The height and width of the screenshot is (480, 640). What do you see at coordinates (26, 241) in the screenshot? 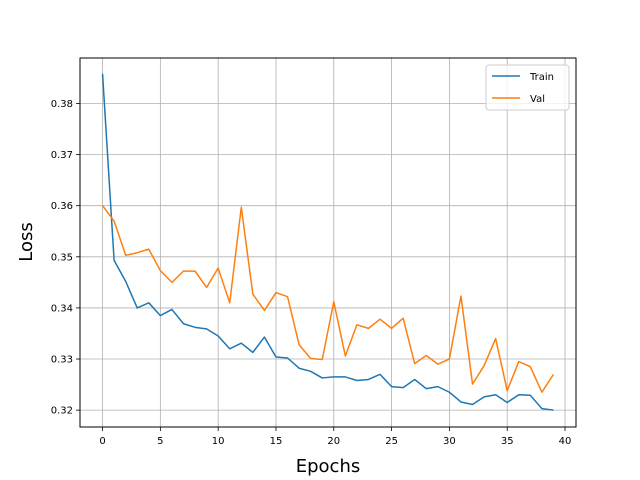
I see `y-axis-label: Loss` at bounding box center [26, 241].